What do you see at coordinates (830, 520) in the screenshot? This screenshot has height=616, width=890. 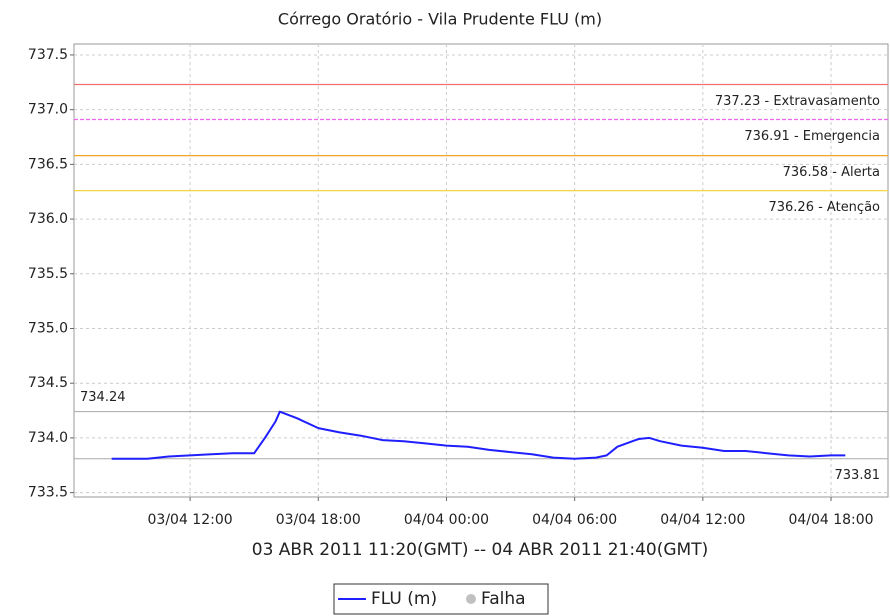 I see `x-tick-label: 04/04 18:00` at bounding box center [830, 520].